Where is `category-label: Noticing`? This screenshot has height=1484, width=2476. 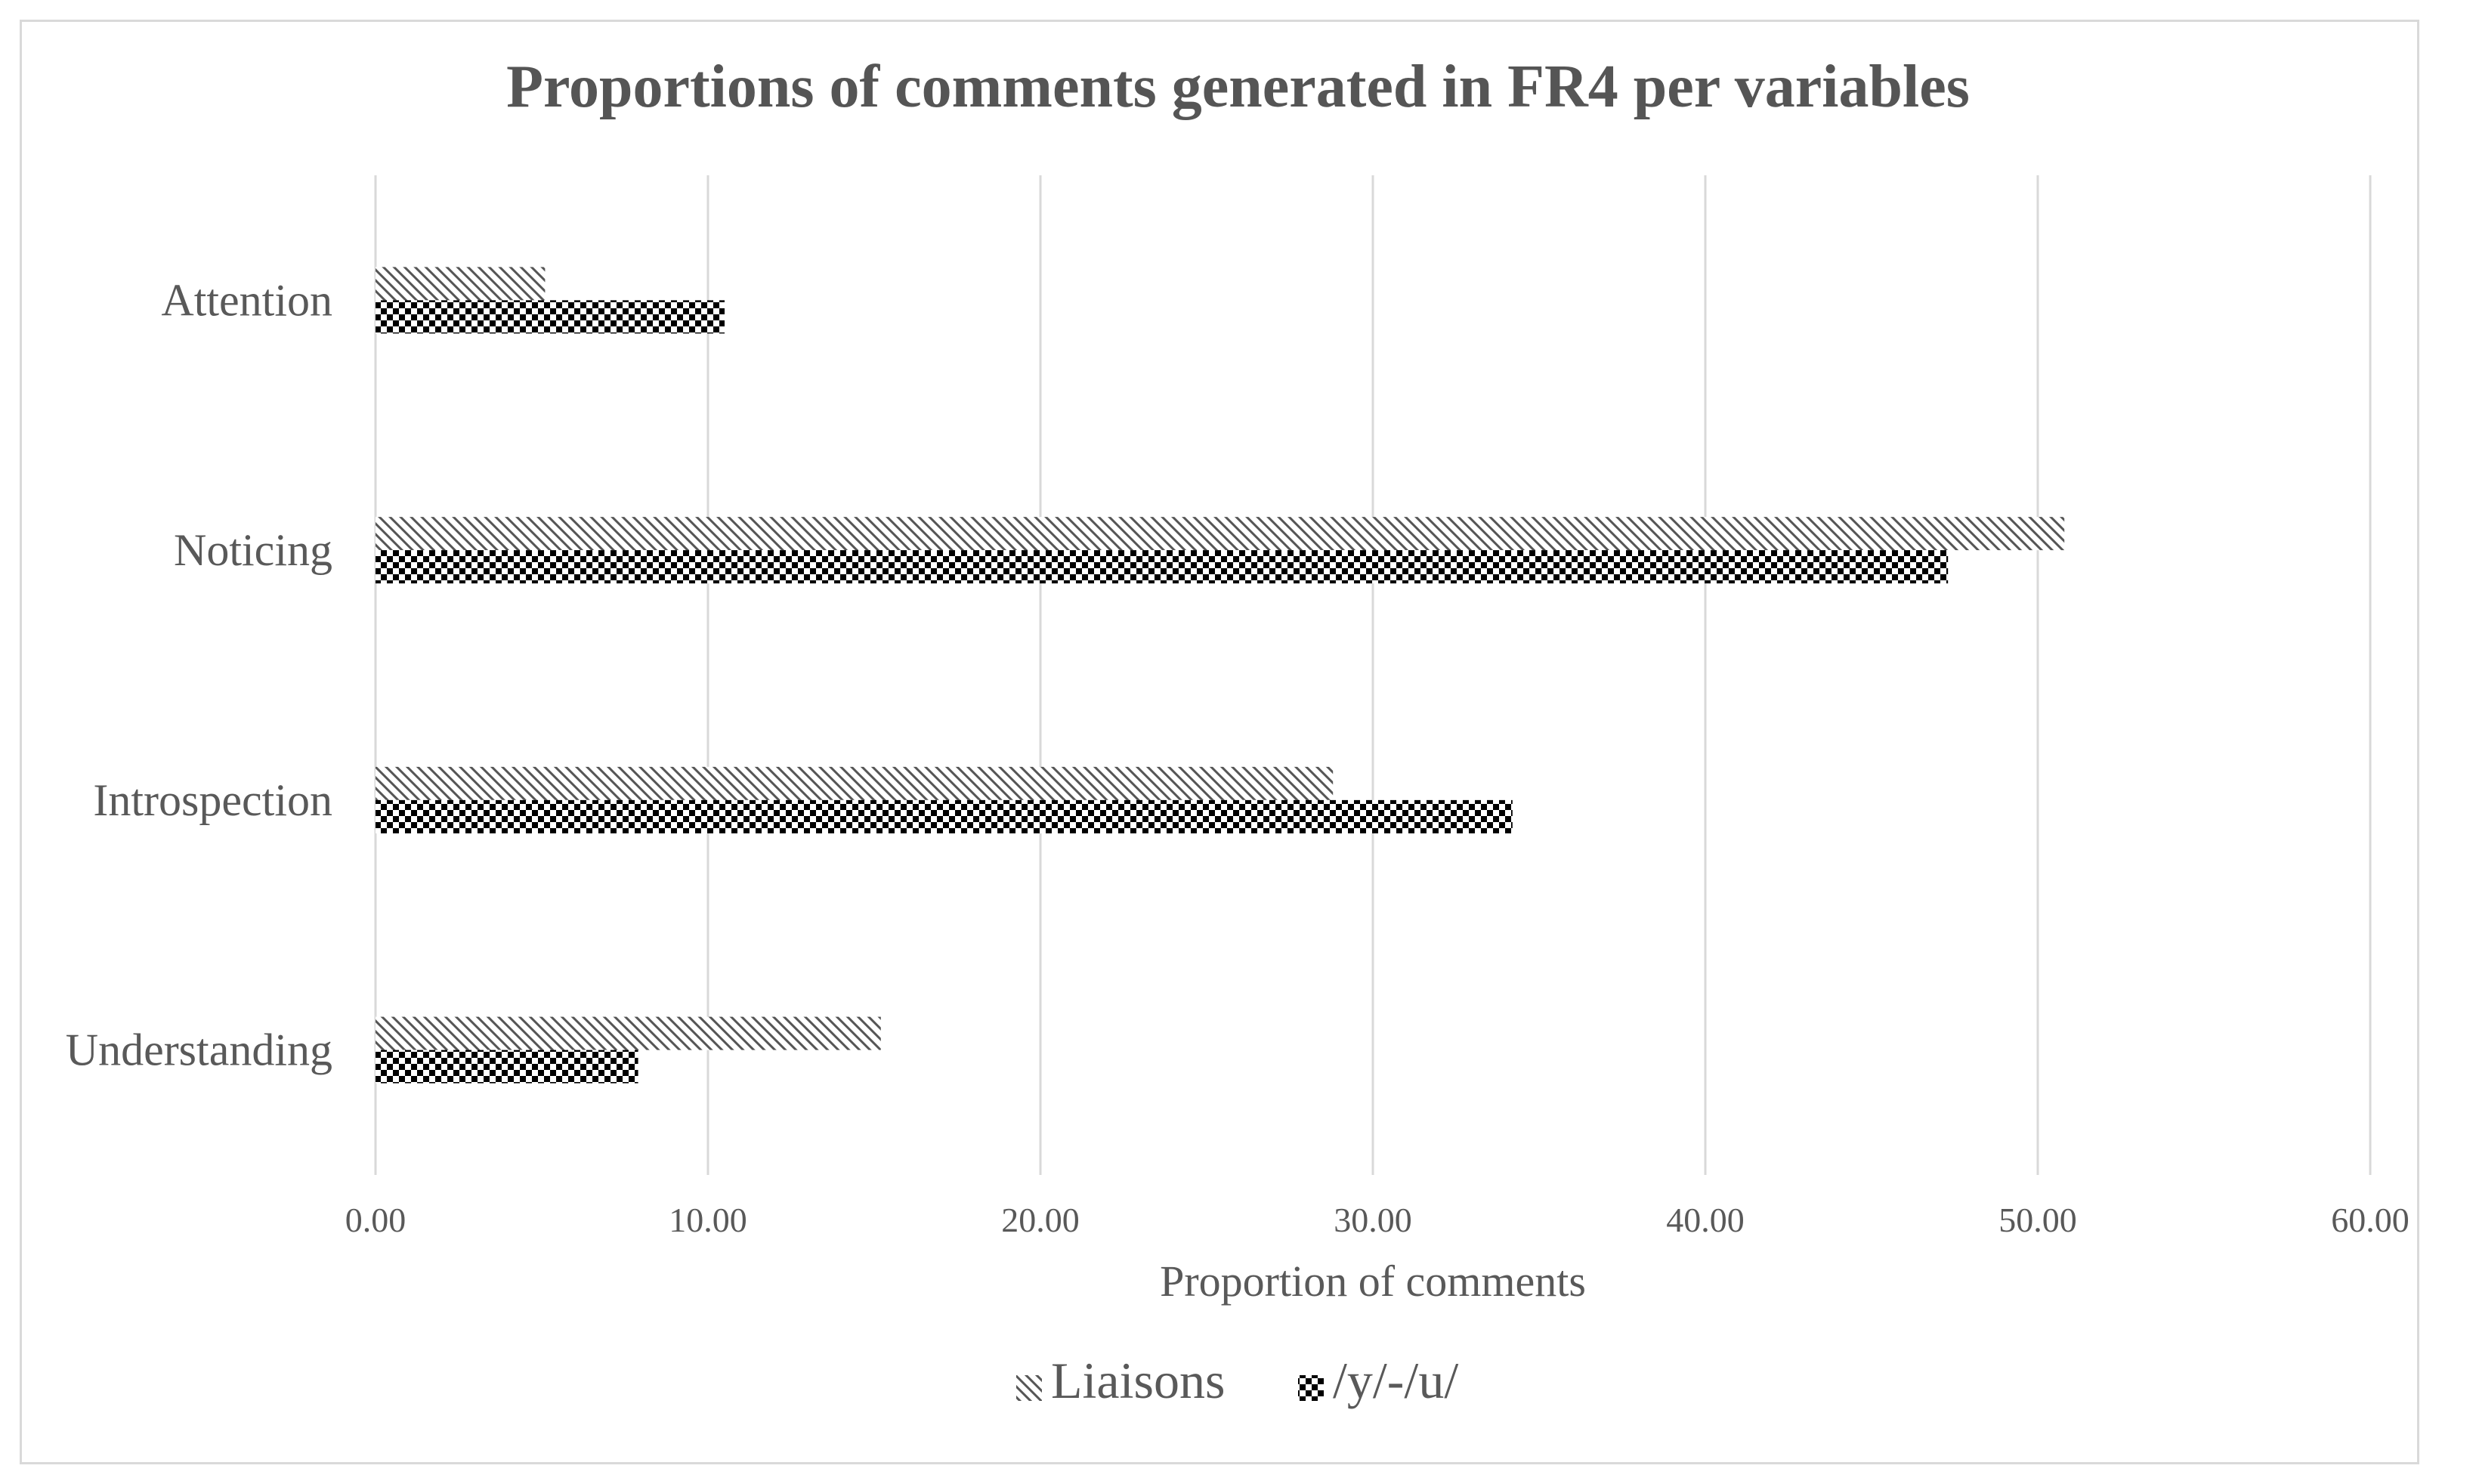
category-label: Noticing is located at coordinates (253, 550).